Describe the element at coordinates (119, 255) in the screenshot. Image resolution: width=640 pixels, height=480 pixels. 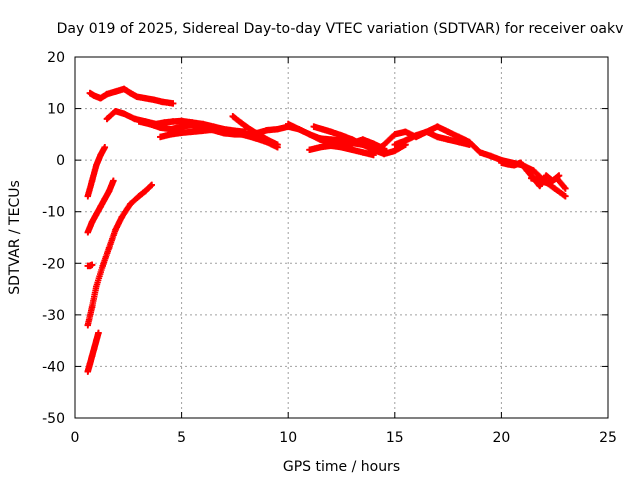
I see `series-track-p` at that location.